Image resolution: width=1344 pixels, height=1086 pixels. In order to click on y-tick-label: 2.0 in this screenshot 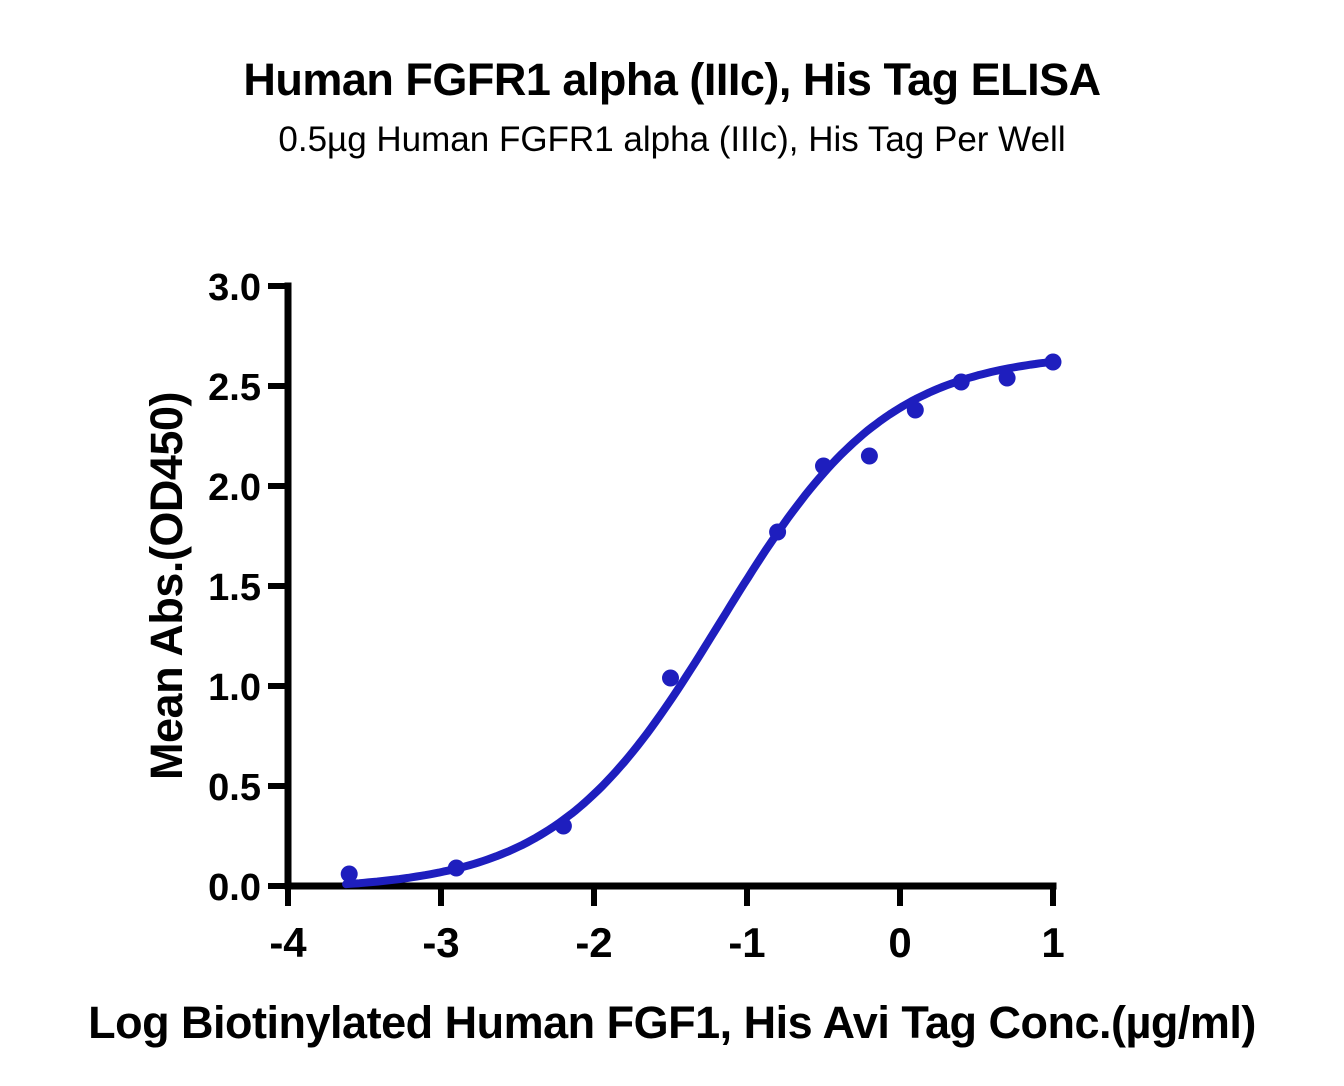, I will do `click(234, 488)`.